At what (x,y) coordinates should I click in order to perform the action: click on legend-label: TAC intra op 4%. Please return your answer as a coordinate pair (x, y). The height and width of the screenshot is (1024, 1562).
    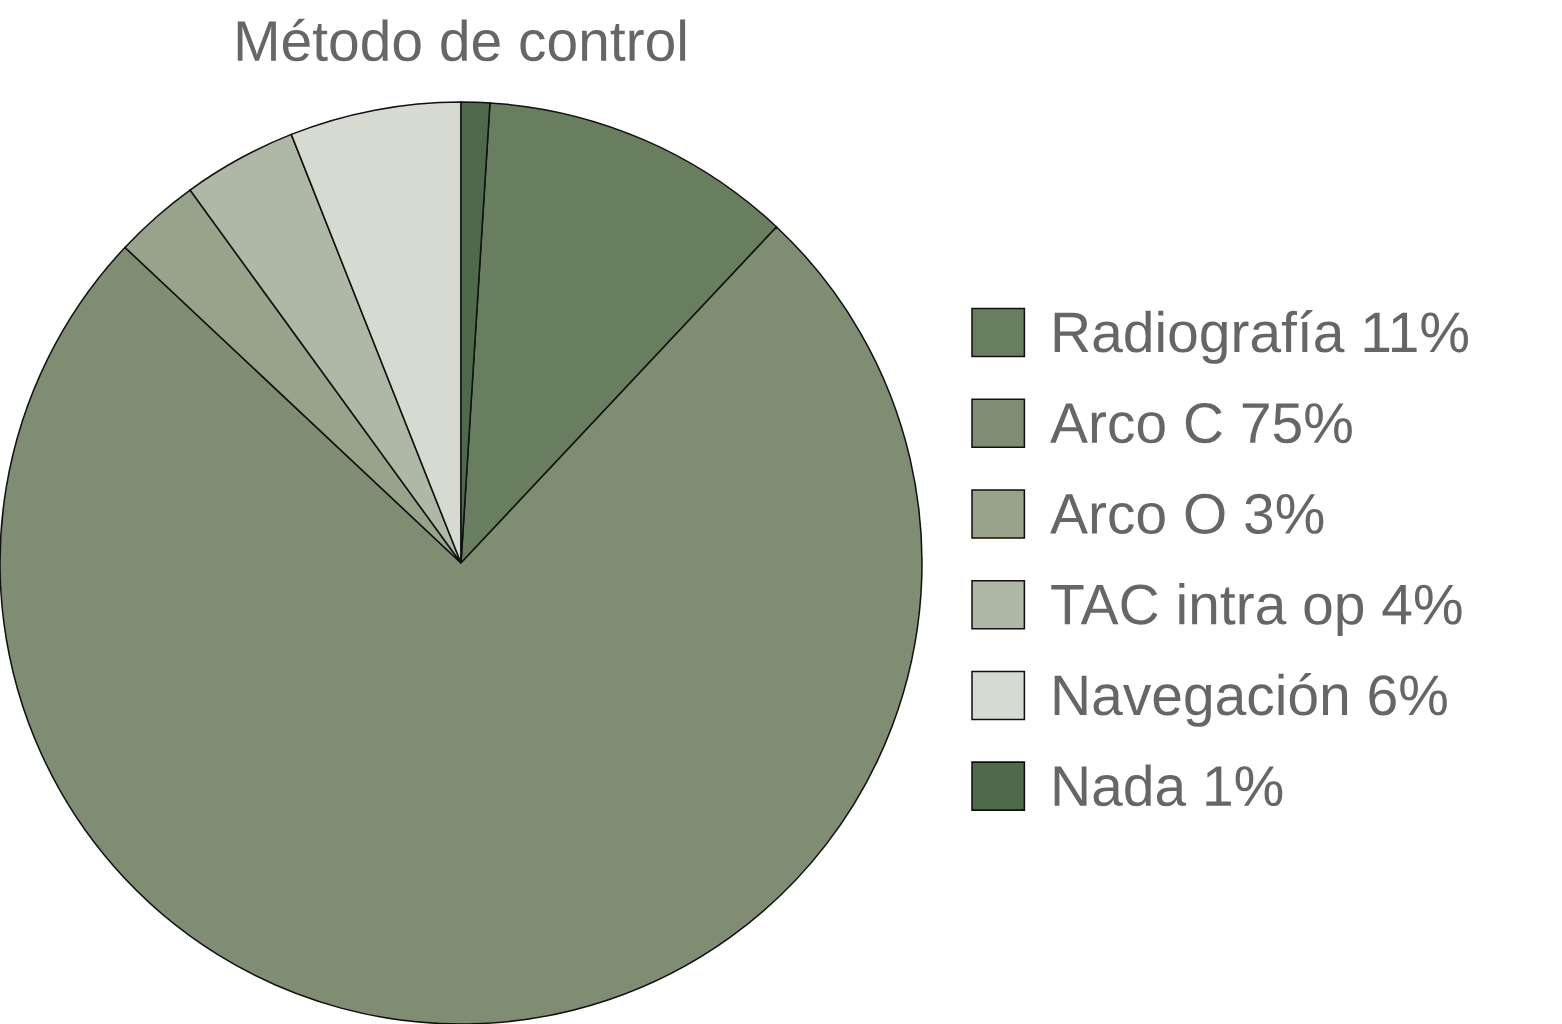
    Looking at the image, I should click on (1256, 610).